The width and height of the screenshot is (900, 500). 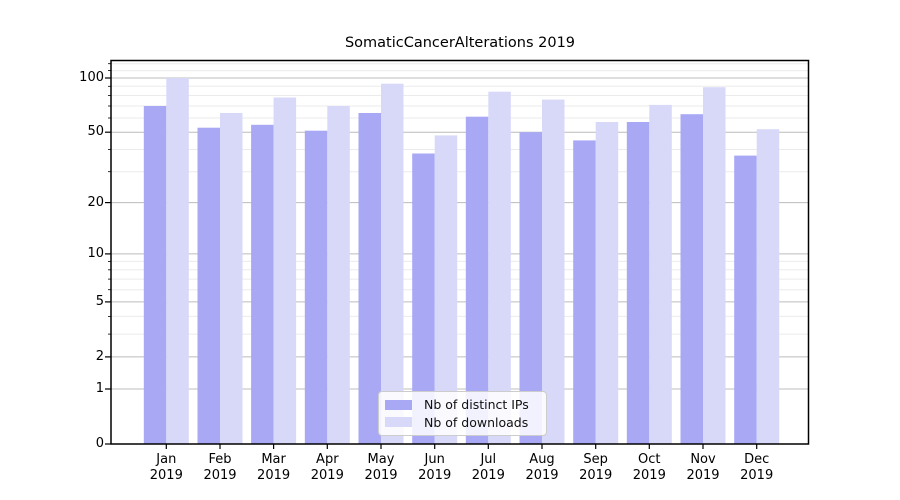 I want to click on month-label: Dec, so click(x=757, y=459).